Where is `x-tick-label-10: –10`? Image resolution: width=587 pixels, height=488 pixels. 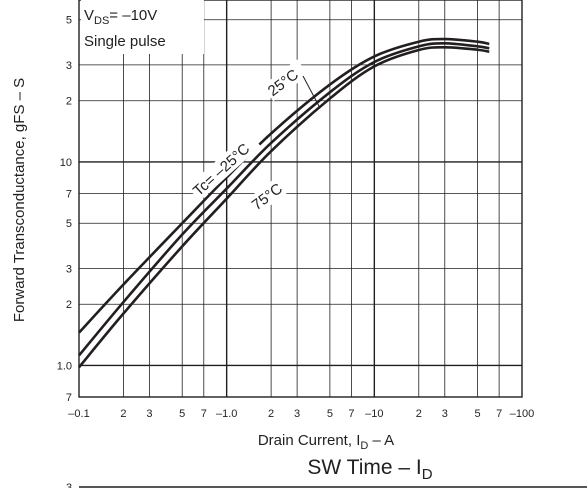 x-tick-label-10: –10 is located at coordinates (374, 414).